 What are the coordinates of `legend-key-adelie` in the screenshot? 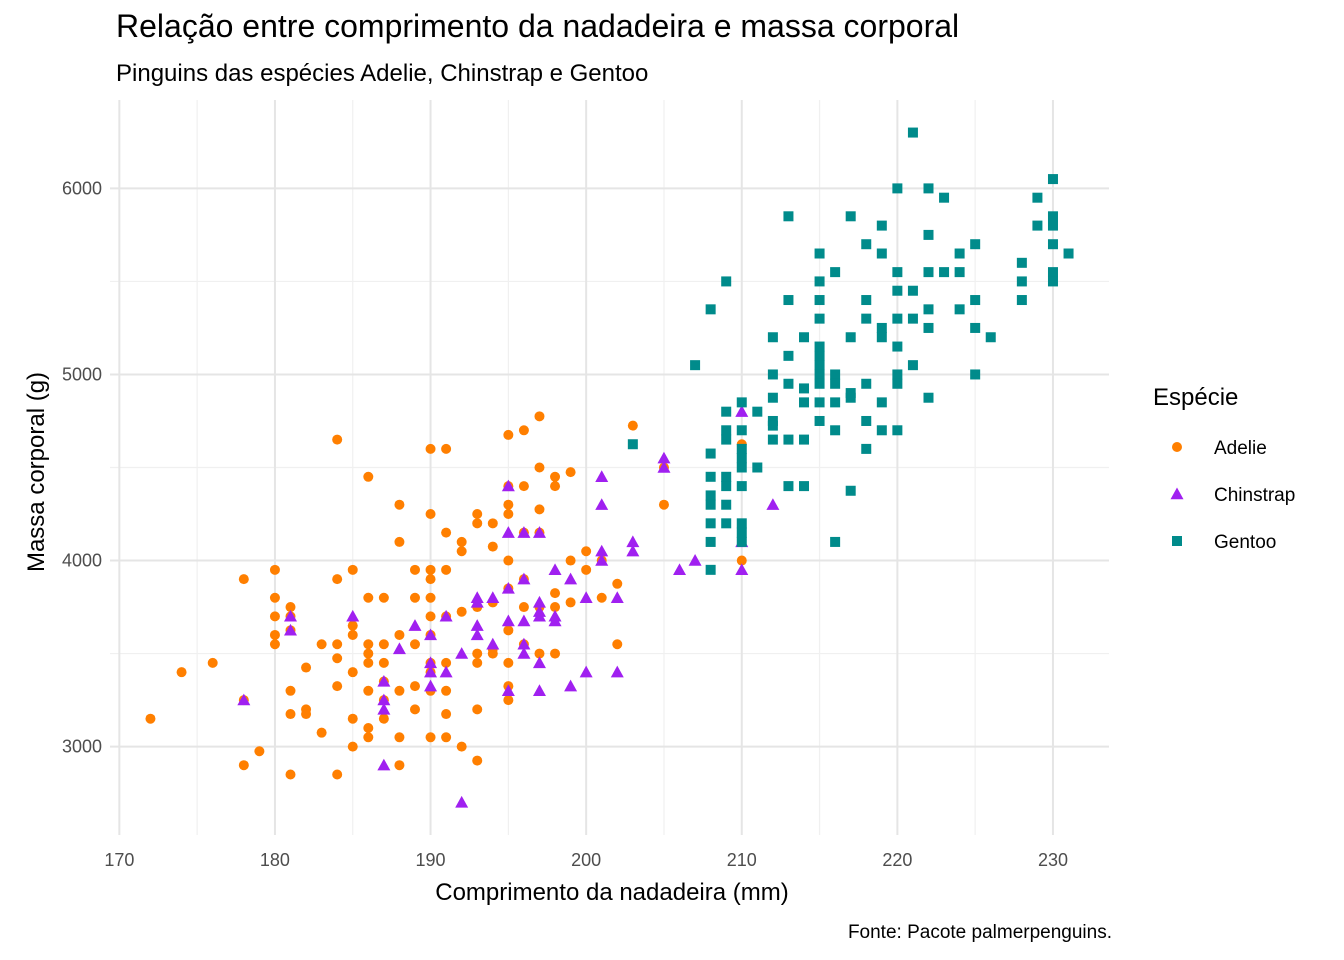 It's located at (1177, 447).